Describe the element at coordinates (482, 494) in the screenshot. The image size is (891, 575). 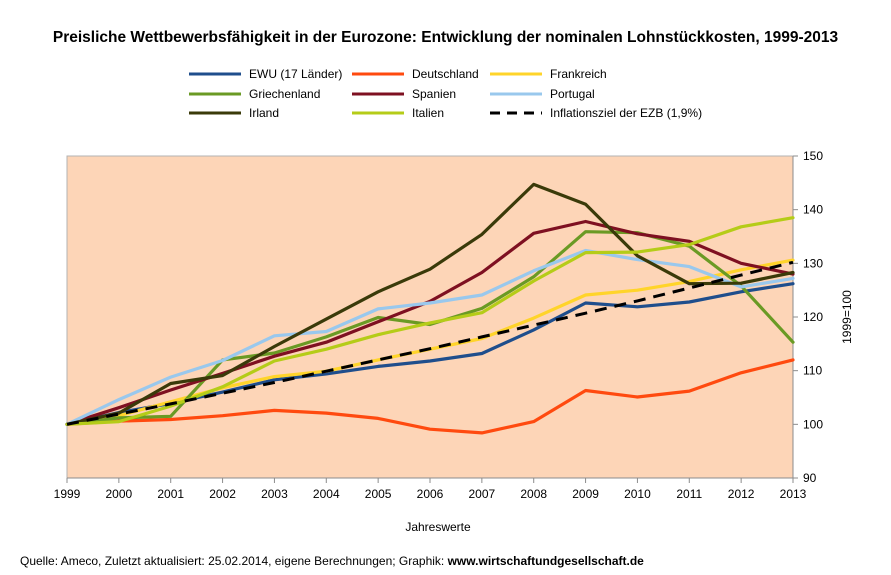
I see `x-tick-label: 2007` at that location.